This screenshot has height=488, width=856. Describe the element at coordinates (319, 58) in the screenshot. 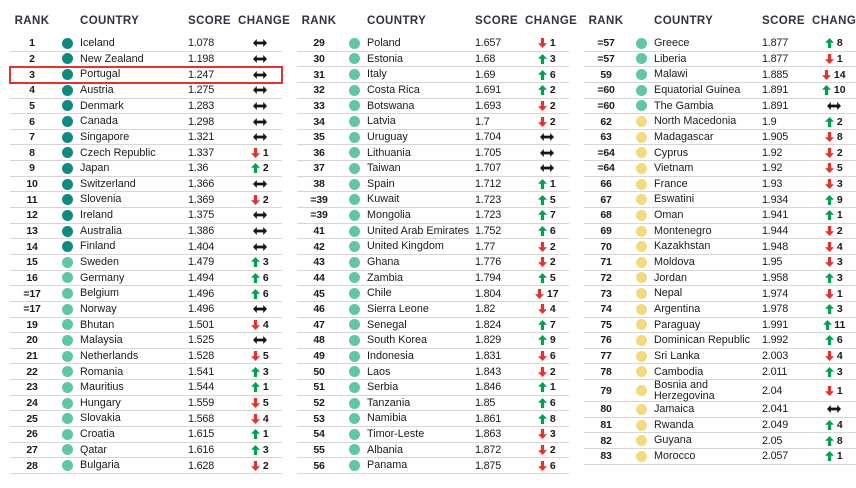

I see `rank-value: 30` at that location.